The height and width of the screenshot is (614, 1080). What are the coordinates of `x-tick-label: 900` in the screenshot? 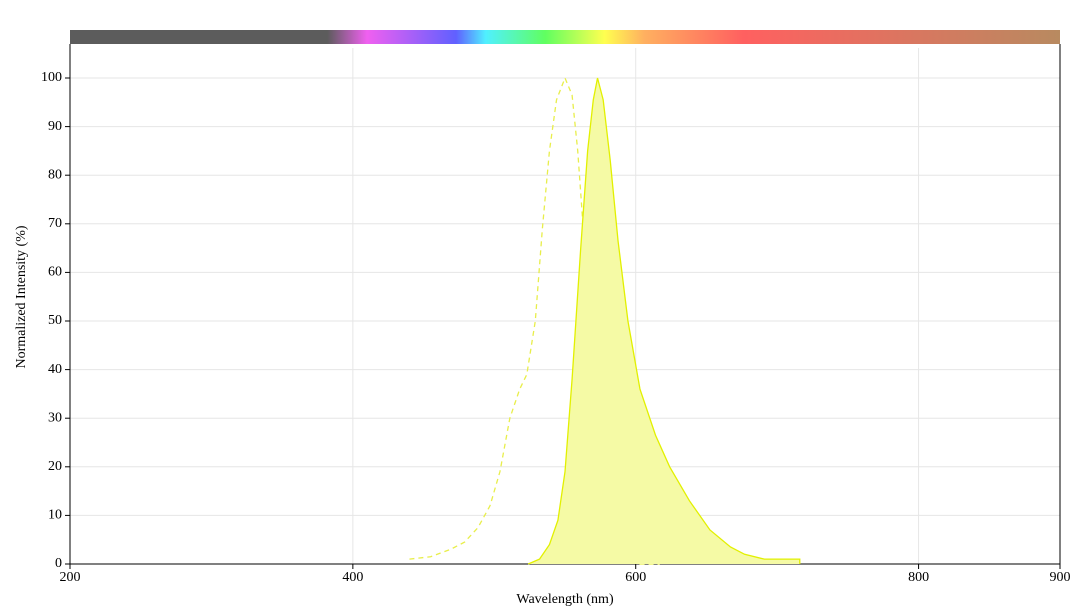 It's located at (1060, 577).